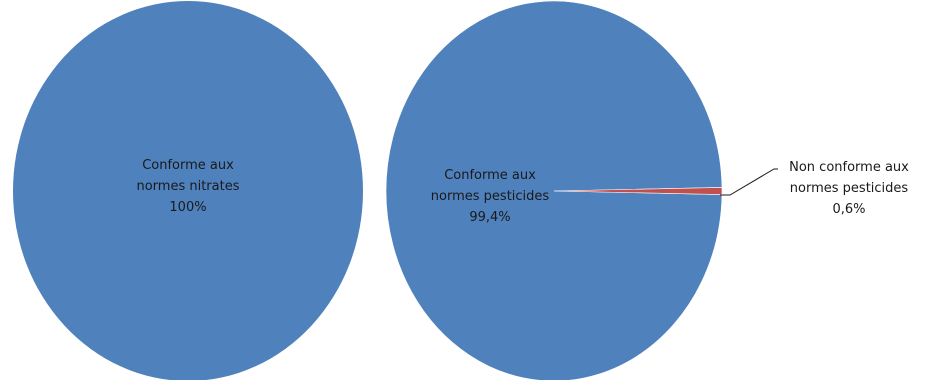 Image resolution: width=928 pixels, height=380 pixels. Describe the element at coordinates (749, 182) in the screenshot. I see `leader-line` at that location.